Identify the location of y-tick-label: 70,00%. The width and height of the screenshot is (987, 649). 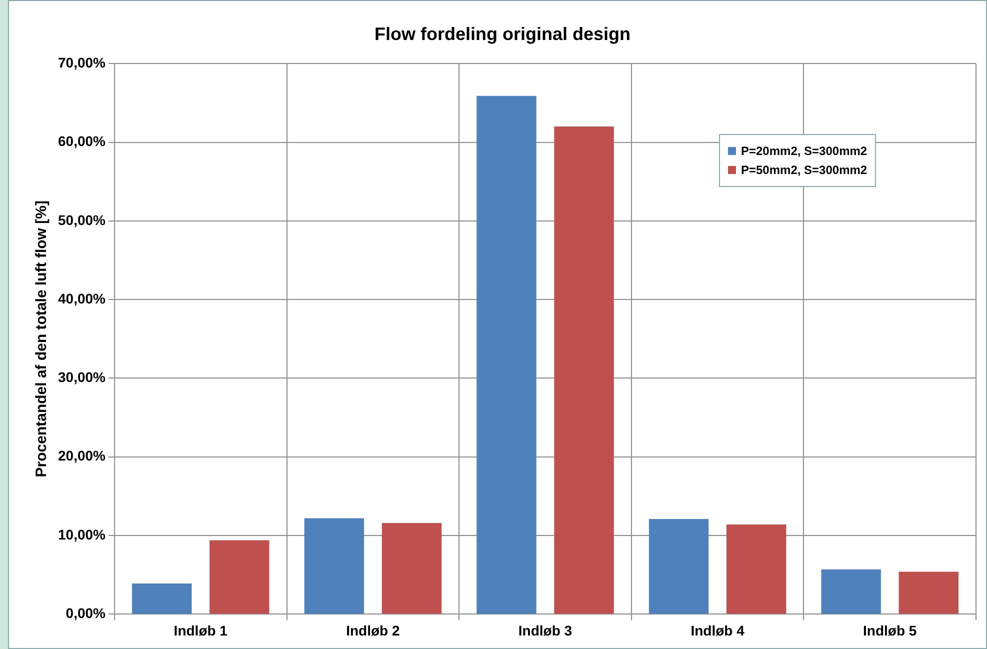
(82, 62).